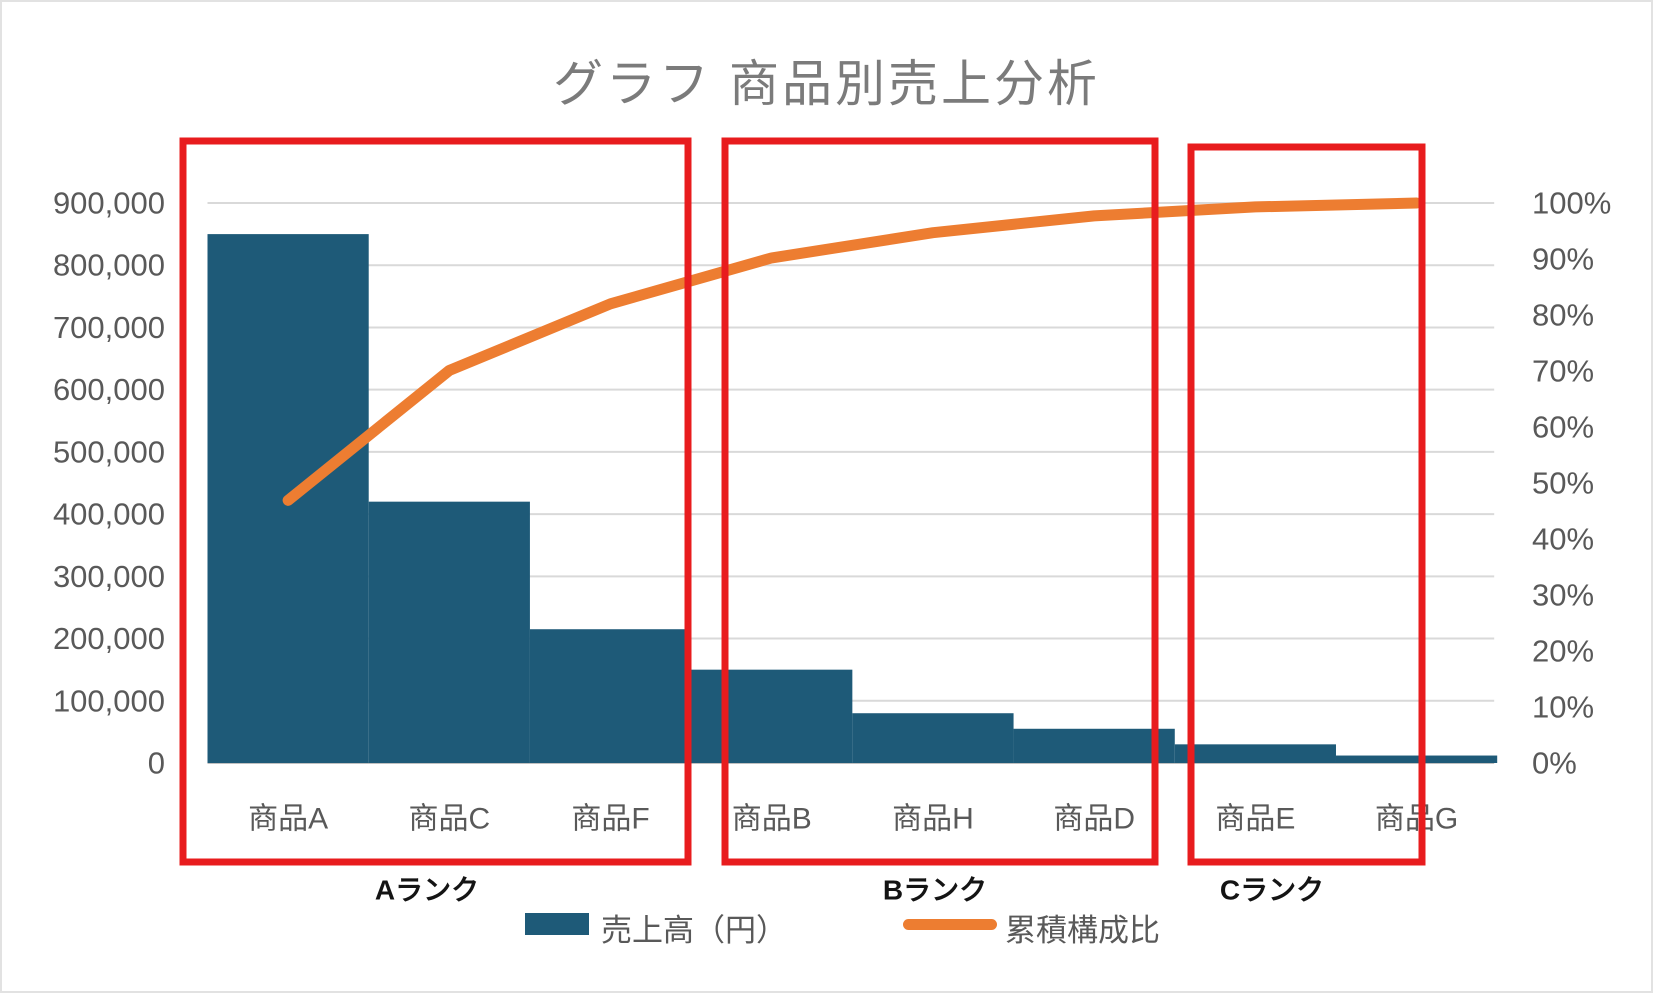 This screenshot has height=993, width=1653. What do you see at coordinates (950, 924) in the screenshot?
I see `legend-line-swatch` at bounding box center [950, 924].